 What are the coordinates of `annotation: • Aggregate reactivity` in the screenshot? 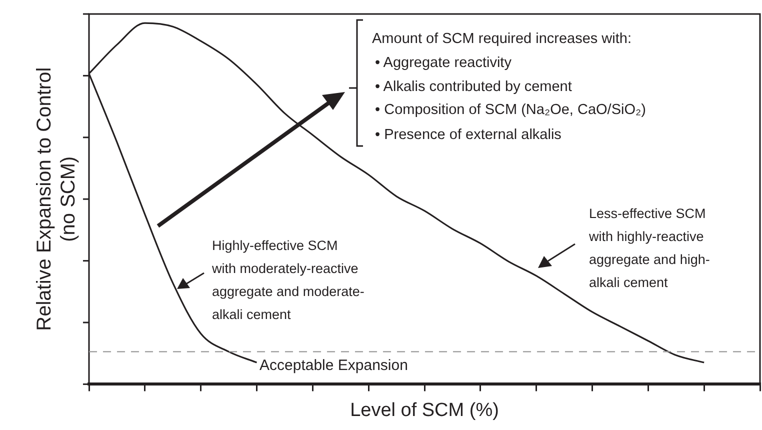 It's located at (443, 63).